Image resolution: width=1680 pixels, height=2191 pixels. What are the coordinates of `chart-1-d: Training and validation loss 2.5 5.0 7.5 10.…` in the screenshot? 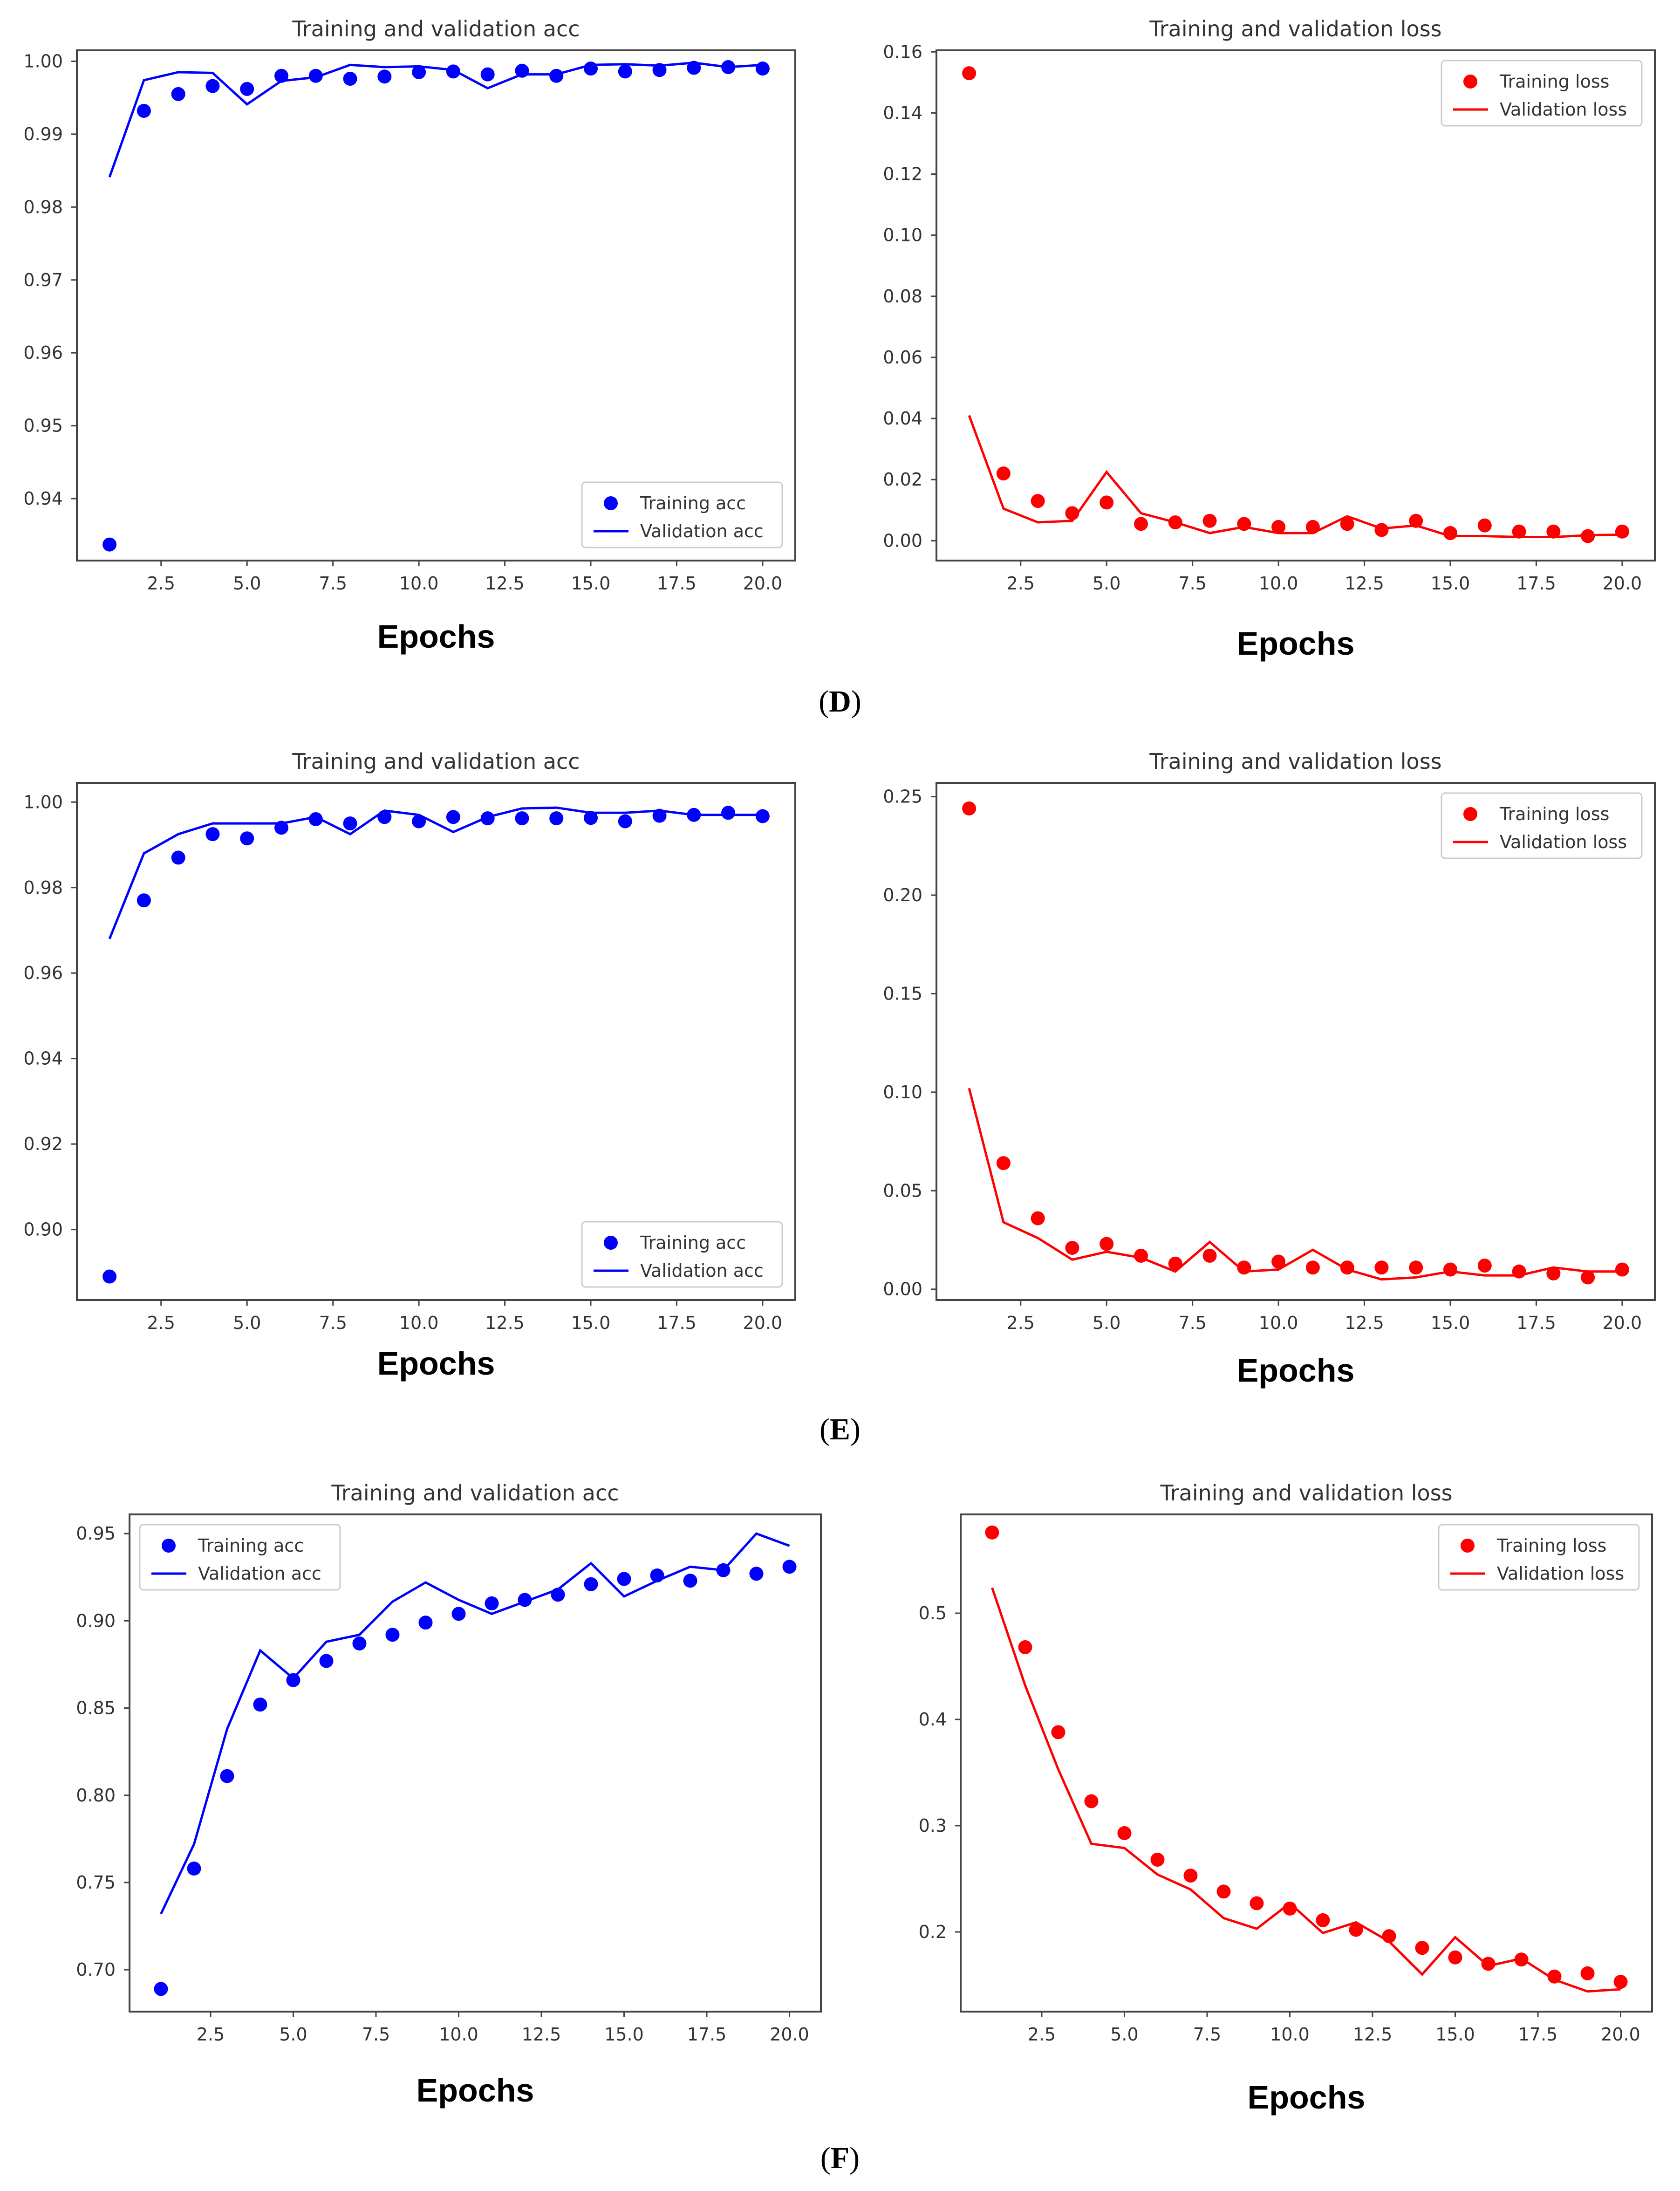 It's located at (1269, 339).